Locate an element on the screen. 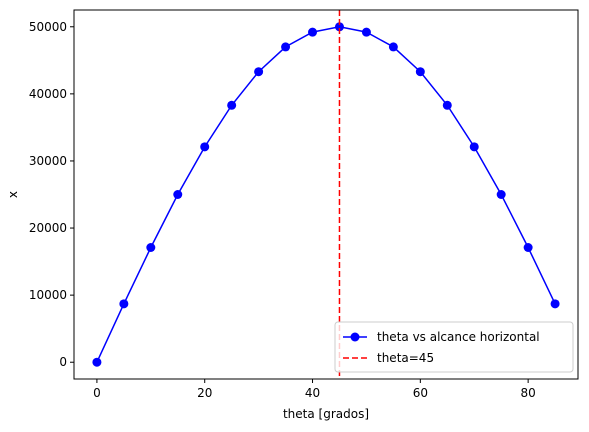 This screenshot has width=589, height=432. x-tick-label: 60 is located at coordinates (420, 393).